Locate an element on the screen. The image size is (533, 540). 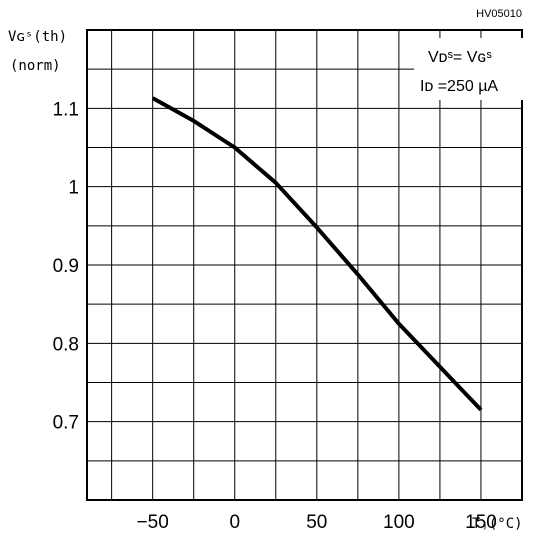
x-axis-label: Tⱼ(°C) is located at coordinates (497, 524).